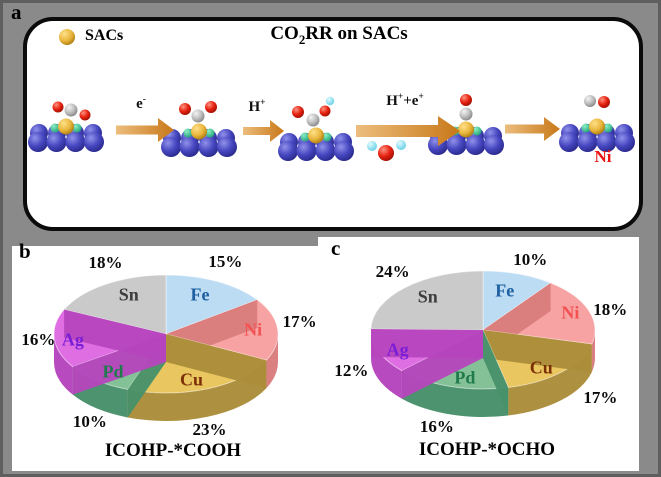 This screenshot has width=661, height=477. I want to click on arrow-3-base: H, so click(392, 101).